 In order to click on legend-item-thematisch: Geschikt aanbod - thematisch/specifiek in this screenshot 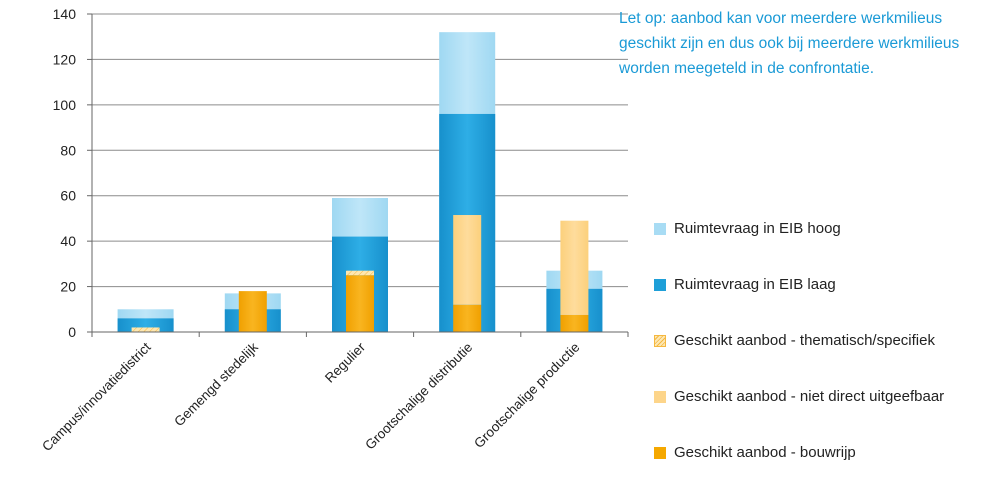, I will do `click(824, 341)`.